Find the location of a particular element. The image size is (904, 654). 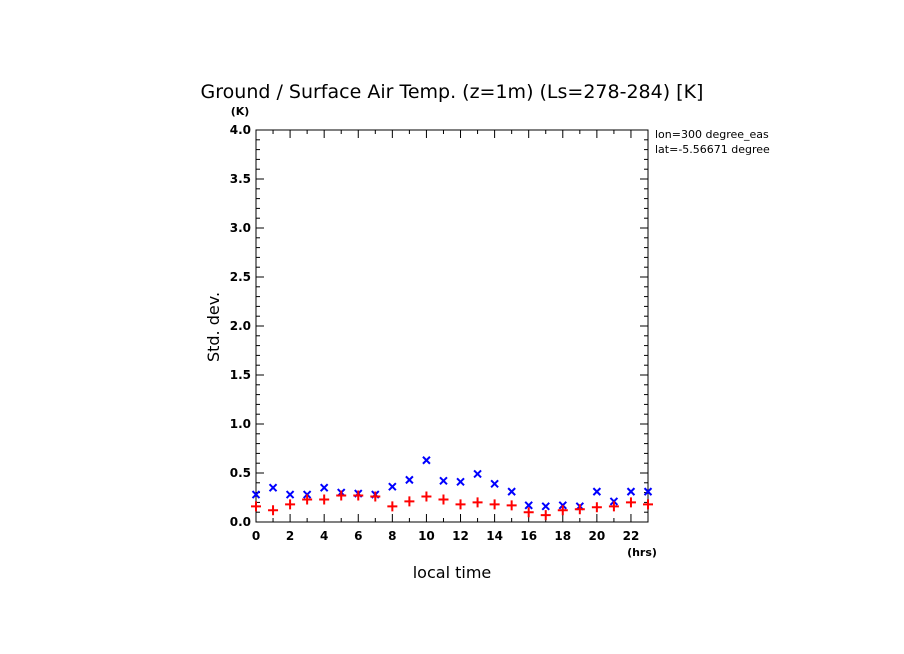

y-tick-label: 3.5 is located at coordinates (240, 179).